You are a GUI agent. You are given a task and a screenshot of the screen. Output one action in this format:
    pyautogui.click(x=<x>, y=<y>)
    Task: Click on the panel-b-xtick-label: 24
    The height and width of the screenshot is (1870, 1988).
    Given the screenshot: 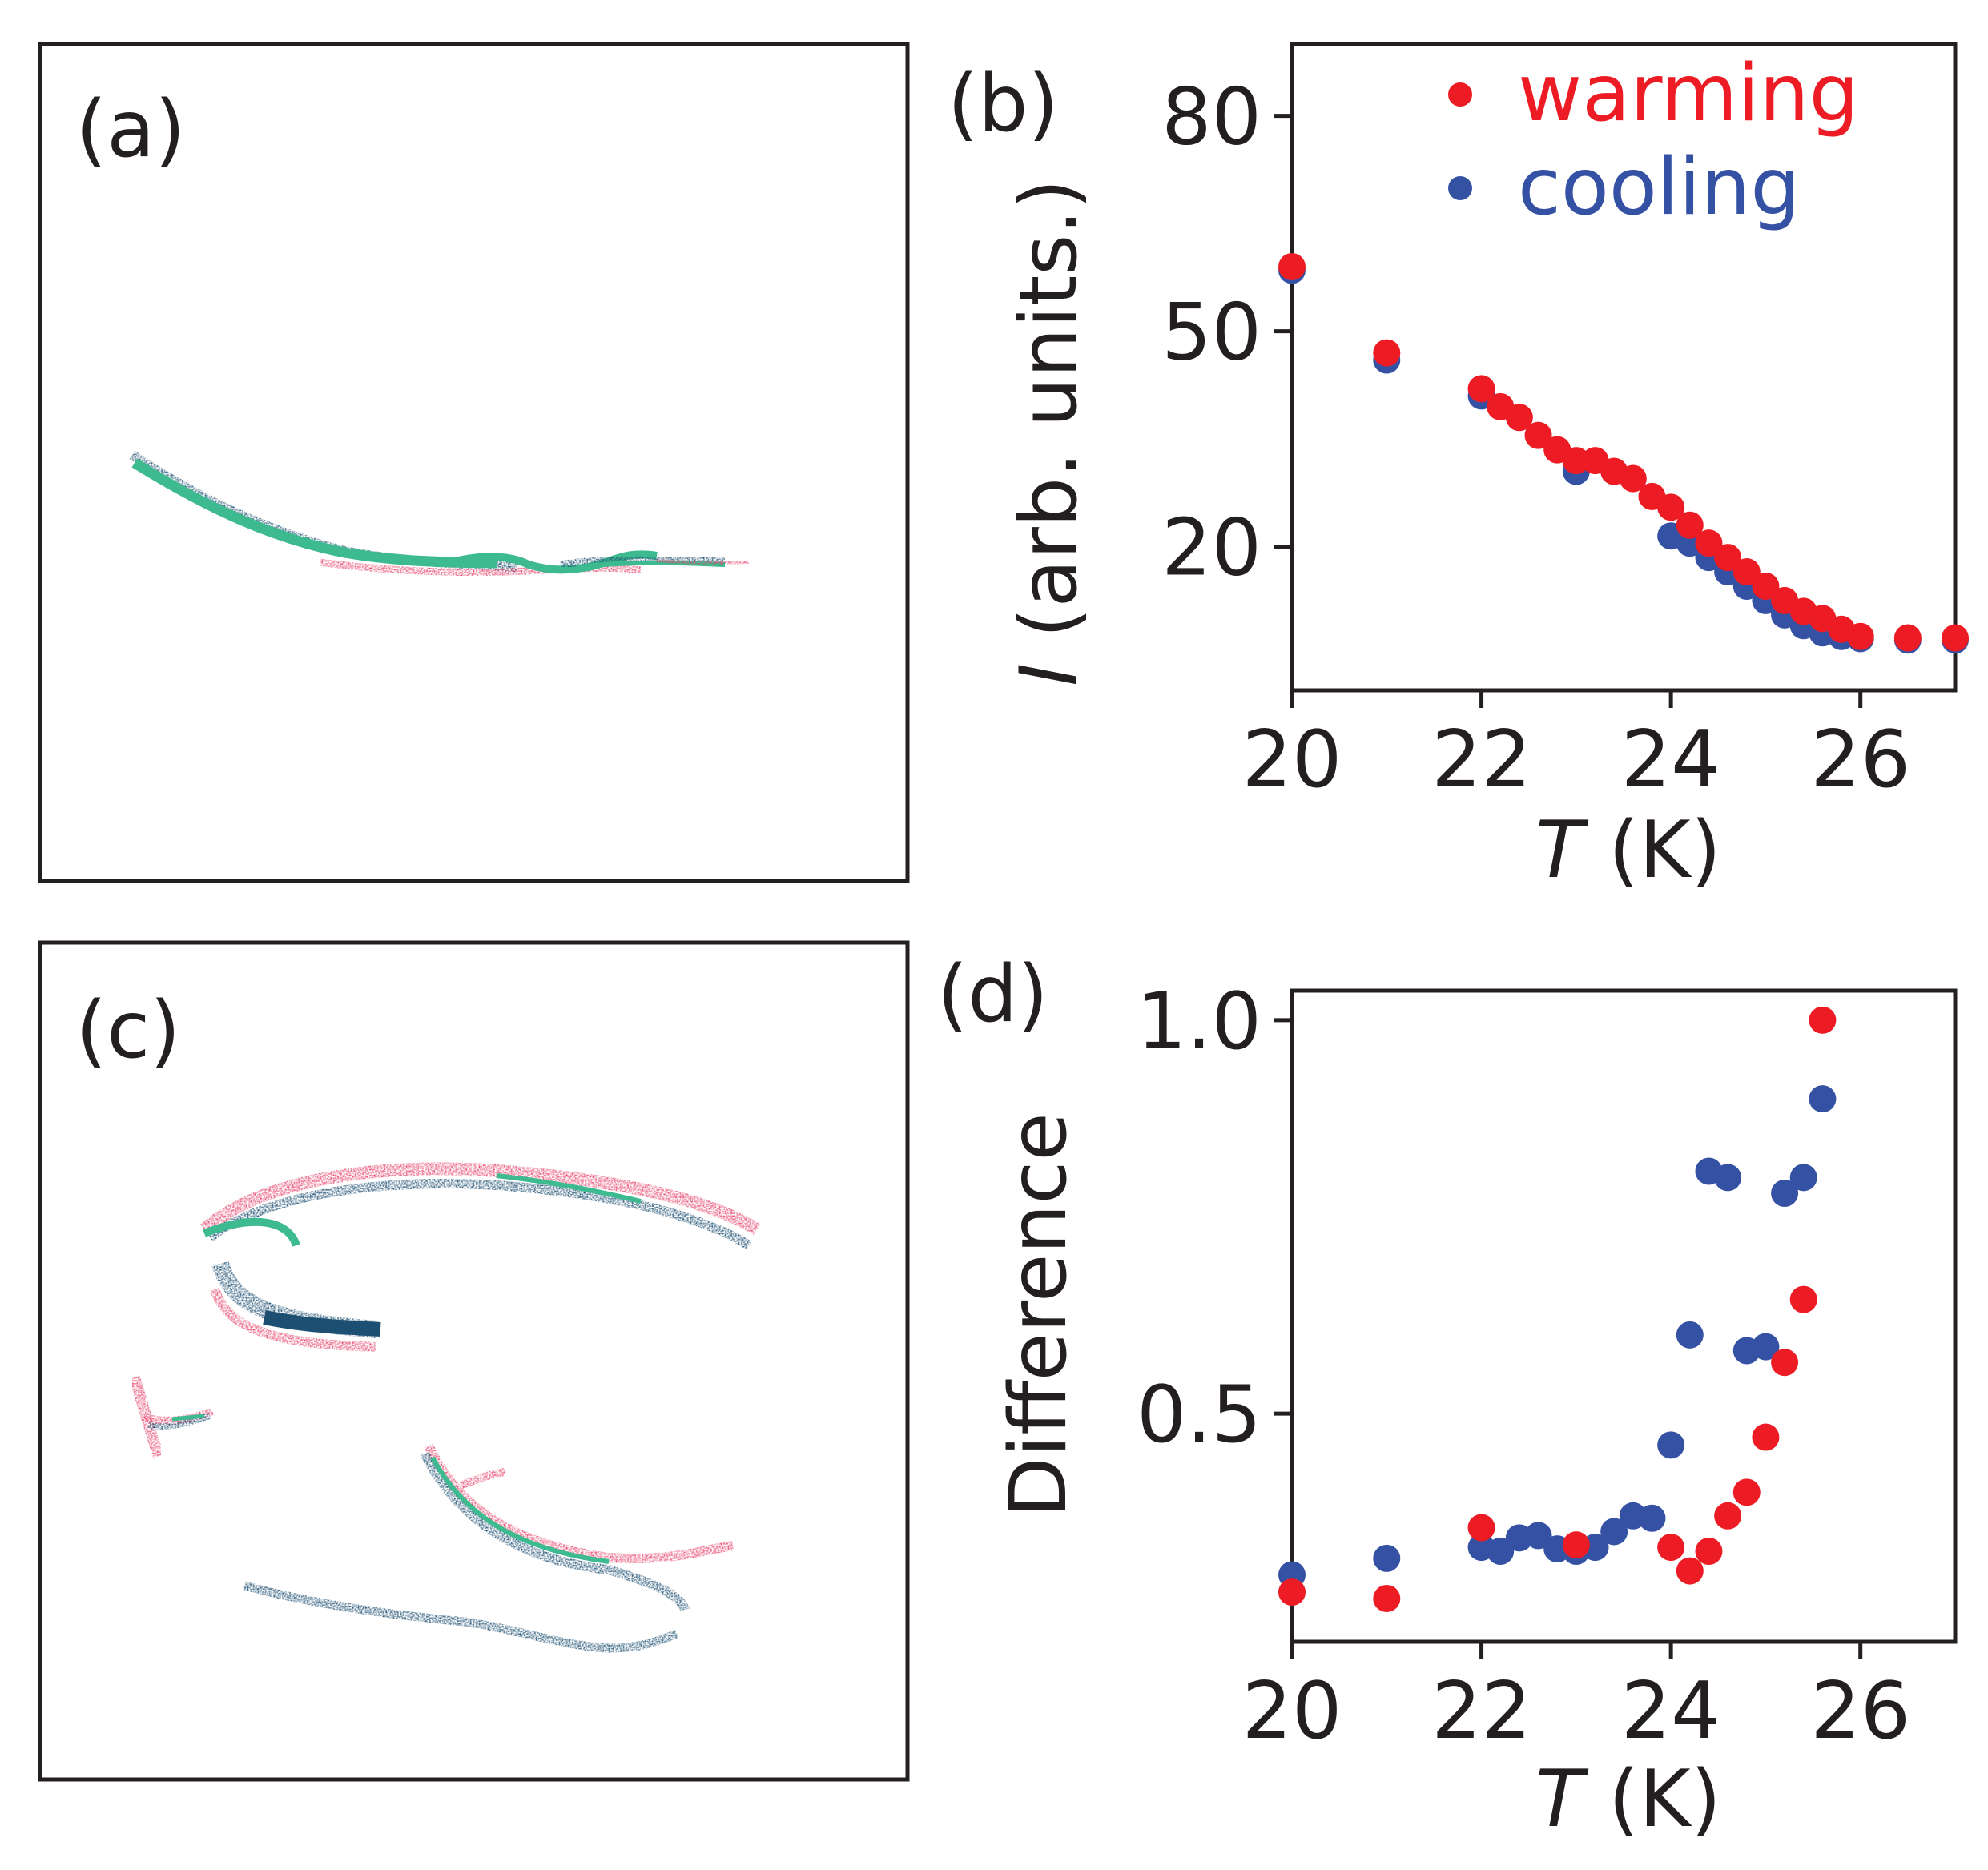 What is the action you would take?
    pyautogui.click(x=1671, y=760)
    